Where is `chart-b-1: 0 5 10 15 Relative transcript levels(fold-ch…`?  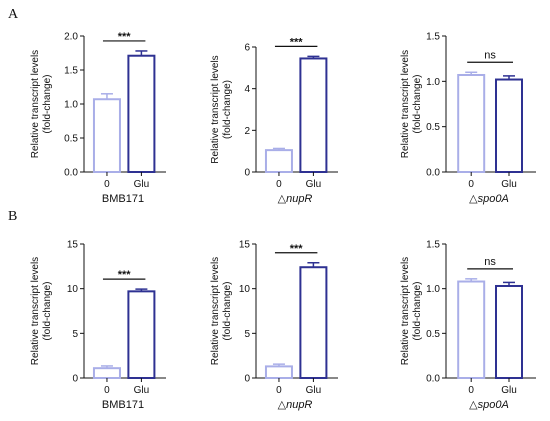
chart-b-1: 0 5 10 15 Relative transcript levels(fold-ch… is located at coordinates (98, 325).